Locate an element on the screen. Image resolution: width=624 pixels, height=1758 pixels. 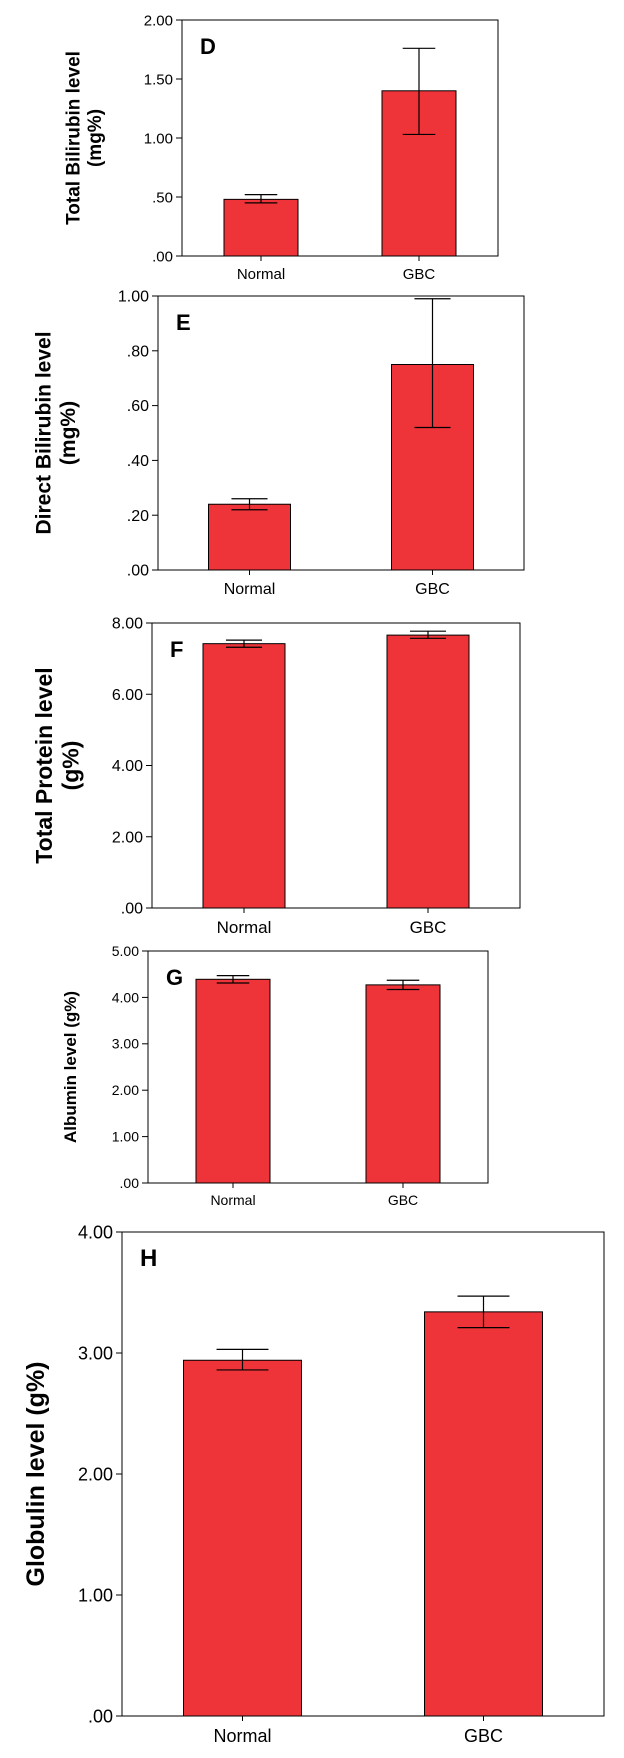
y-tick-label: .40 is located at coordinates (138, 461).